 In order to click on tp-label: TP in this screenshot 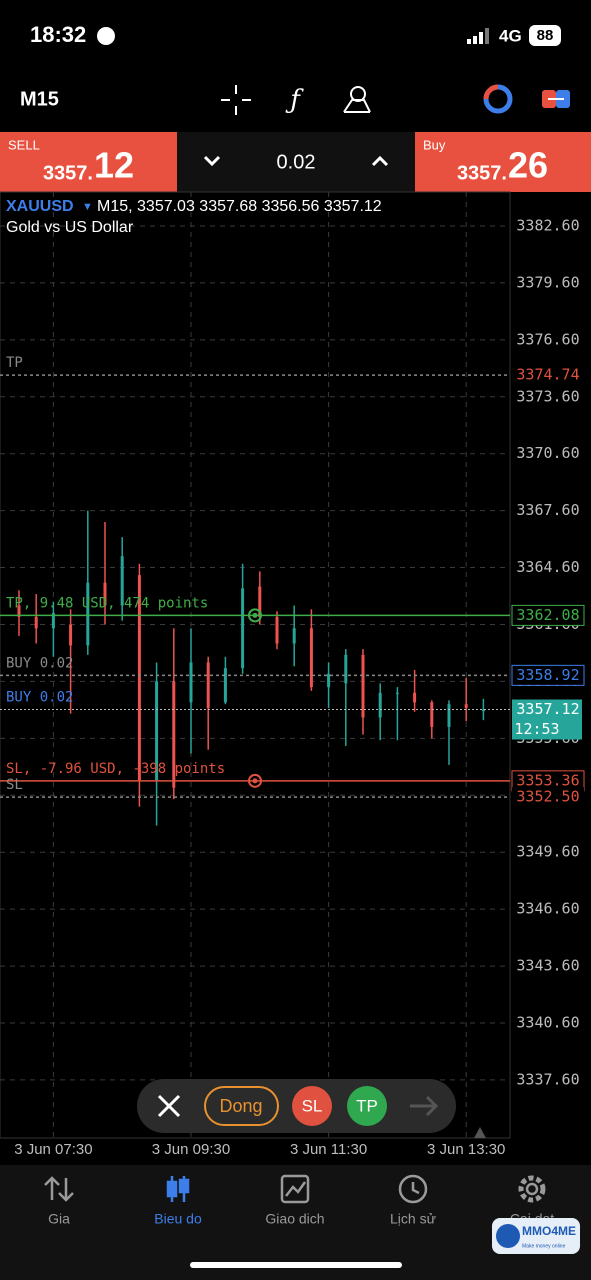, I will do `click(367, 1105)`.